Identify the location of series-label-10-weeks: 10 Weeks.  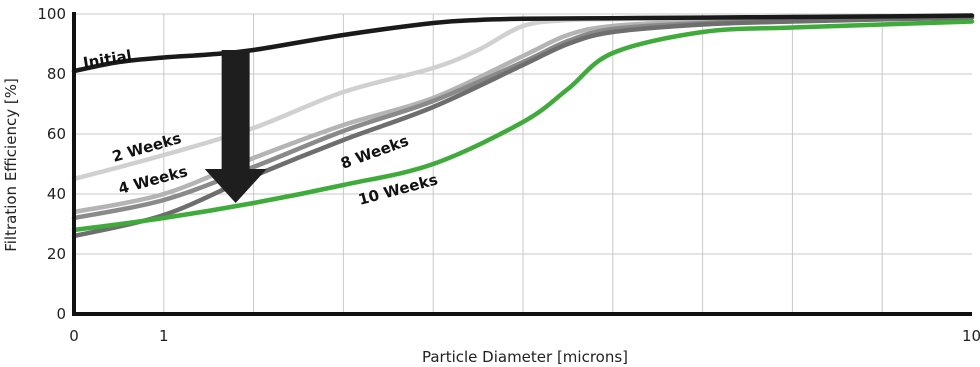
(397, 189).